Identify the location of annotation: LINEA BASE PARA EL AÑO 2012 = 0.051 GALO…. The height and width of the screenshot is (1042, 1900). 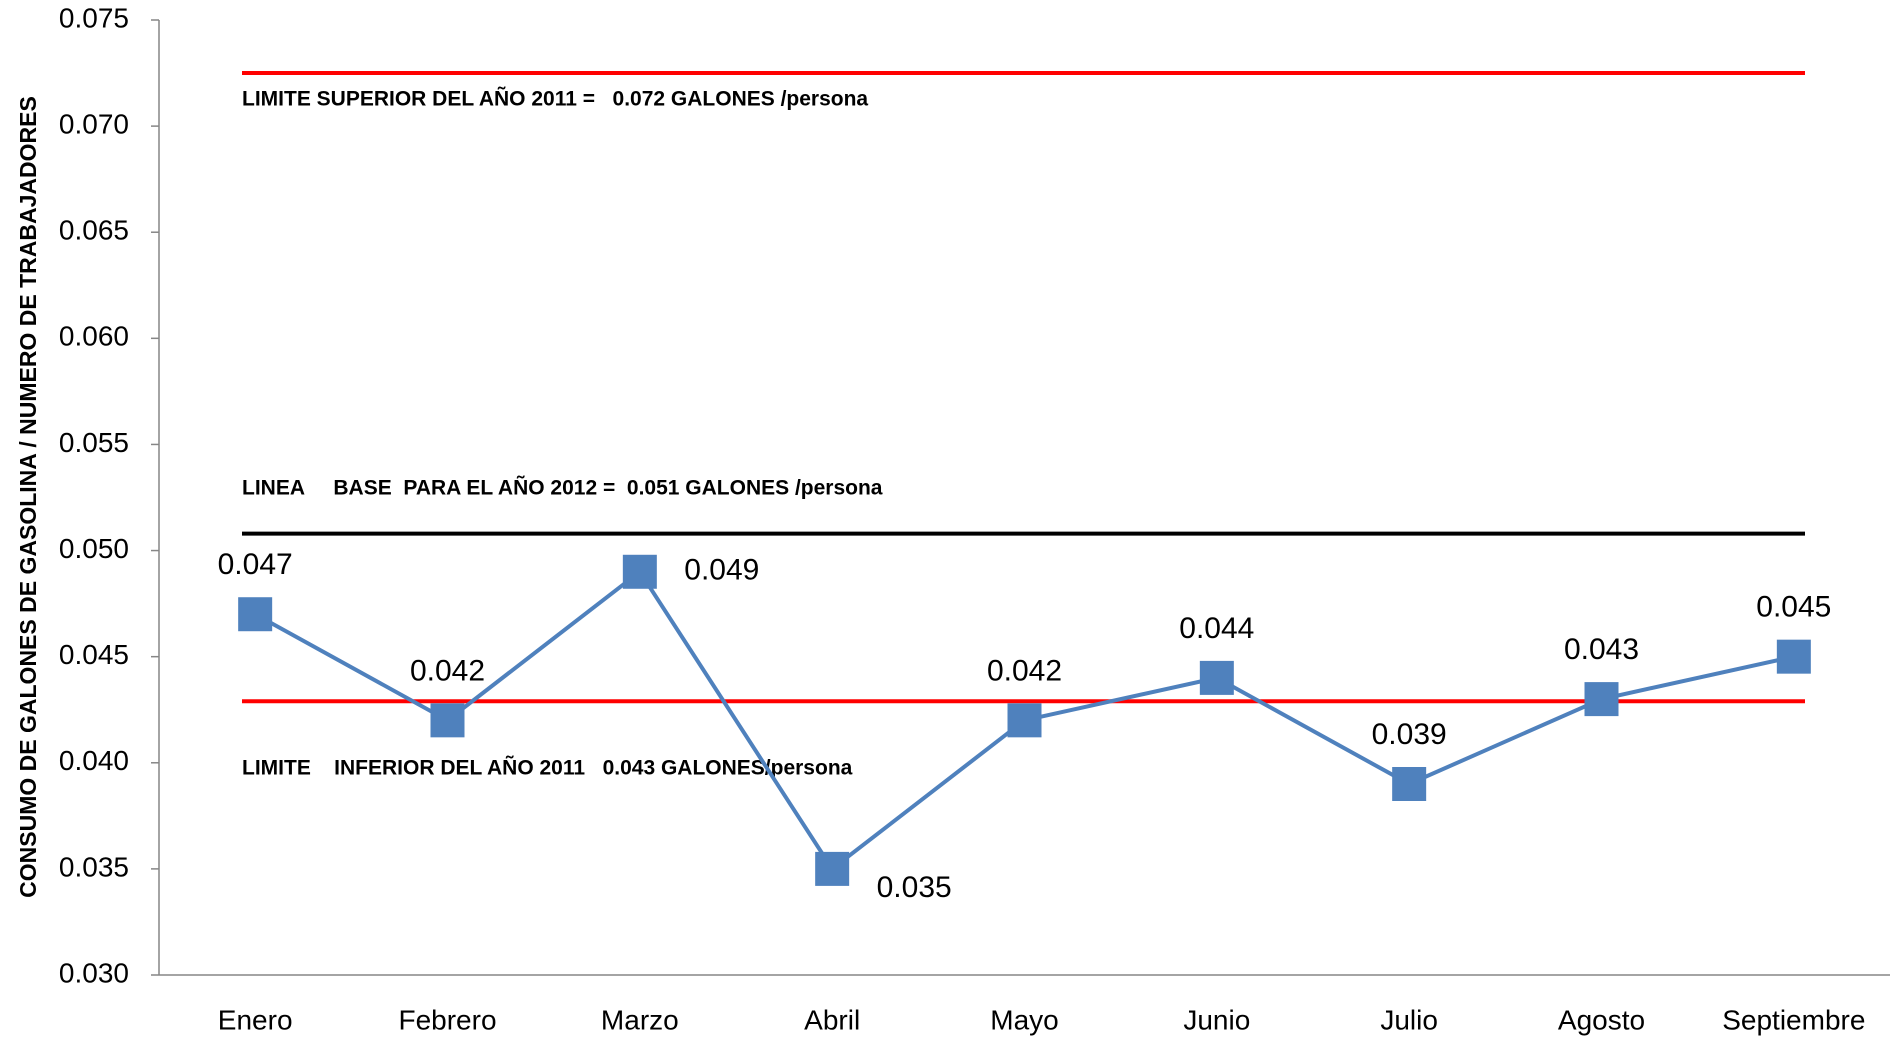
(562, 488).